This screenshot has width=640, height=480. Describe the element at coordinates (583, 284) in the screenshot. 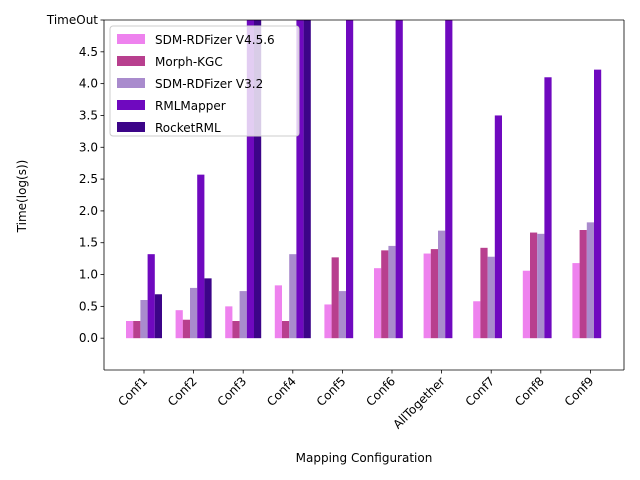

I see `bar-morph-kgc-conf9` at that location.